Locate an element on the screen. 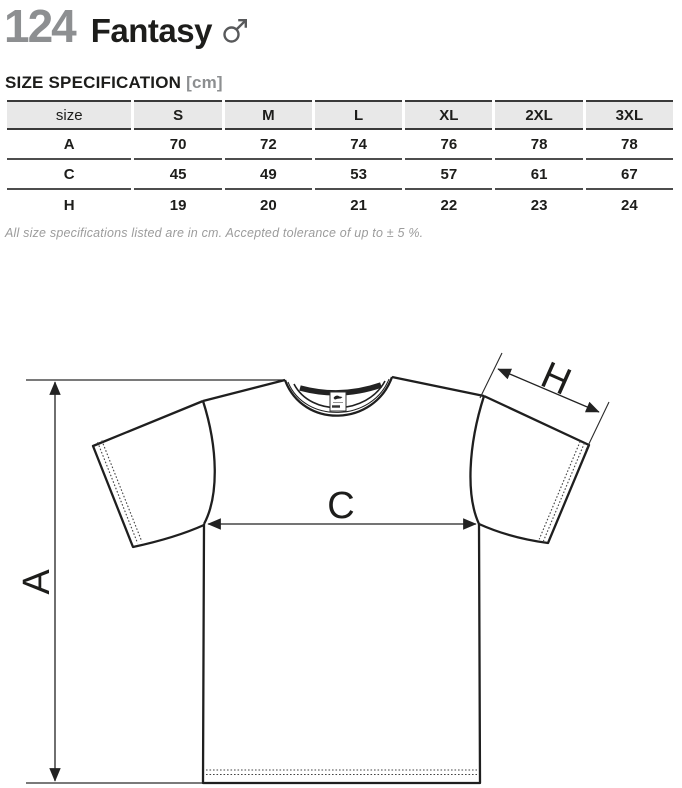 This screenshot has width=682, height=788. value-a-l: 74 is located at coordinates (358, 145).